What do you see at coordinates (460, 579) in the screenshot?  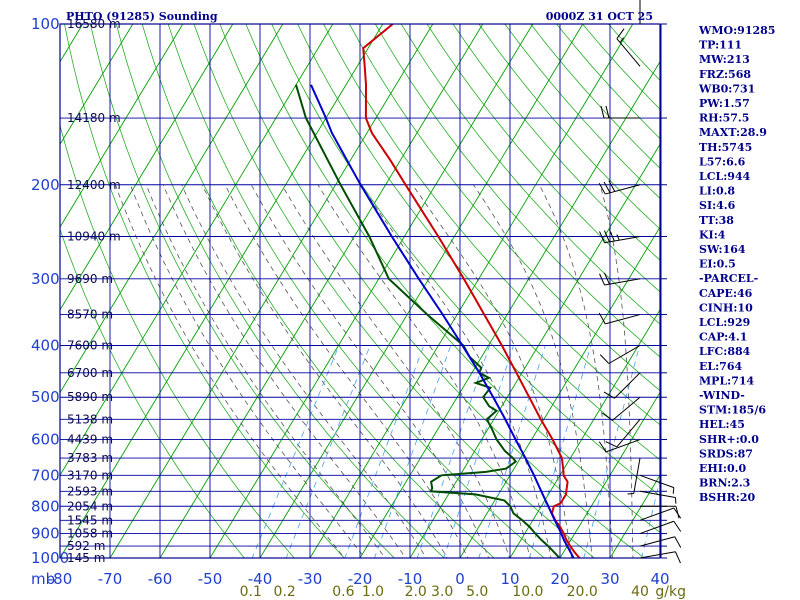 I see `temperature-tick-label: 0` at bounding box center [460, 579].